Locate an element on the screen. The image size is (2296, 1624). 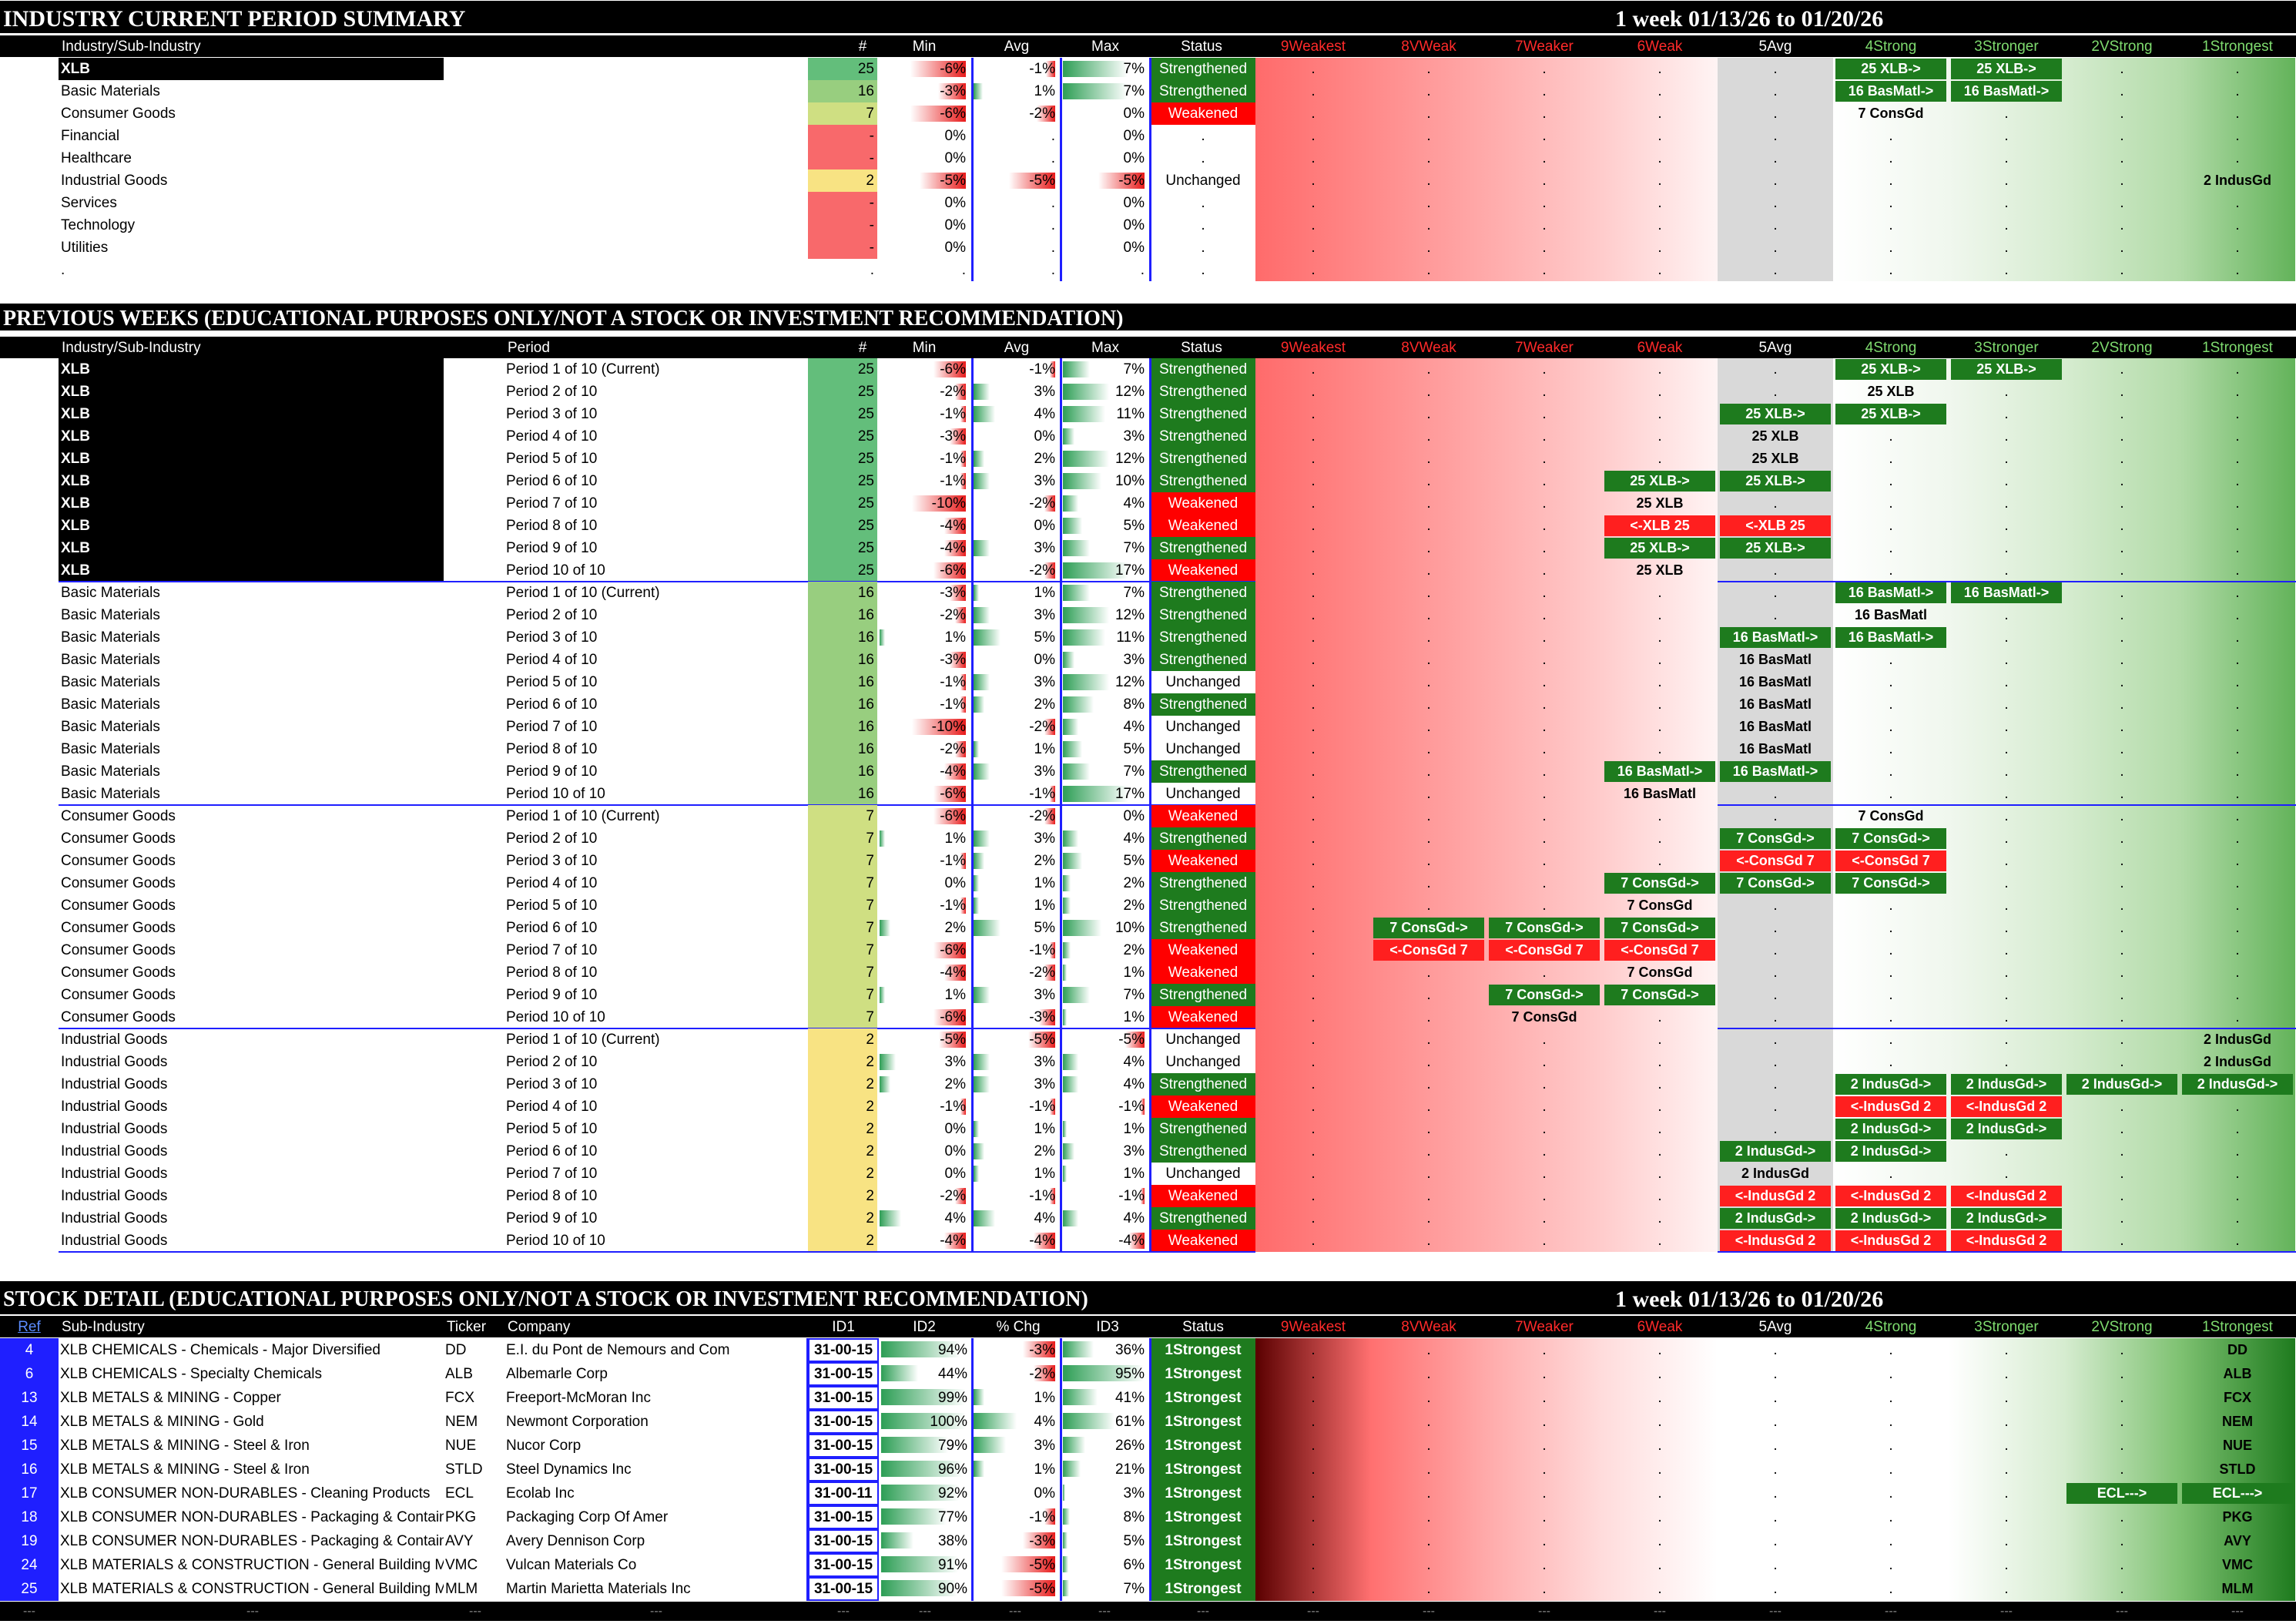
id2-bar is located at coordinates (920, 1564).